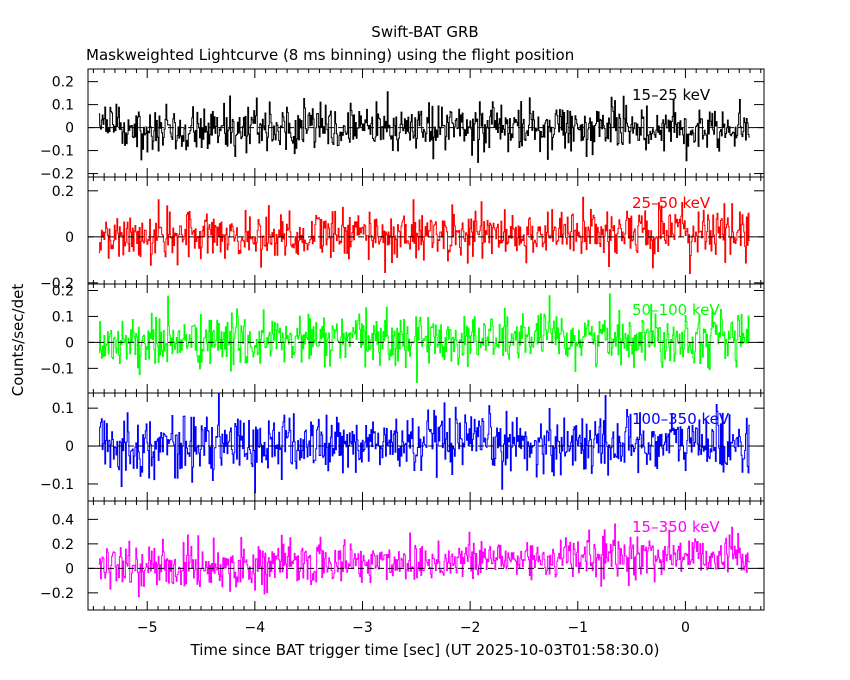  Describe the element at coordinates (362, 628) in the screenshot. I see `x-tick-label: −3` at that location.